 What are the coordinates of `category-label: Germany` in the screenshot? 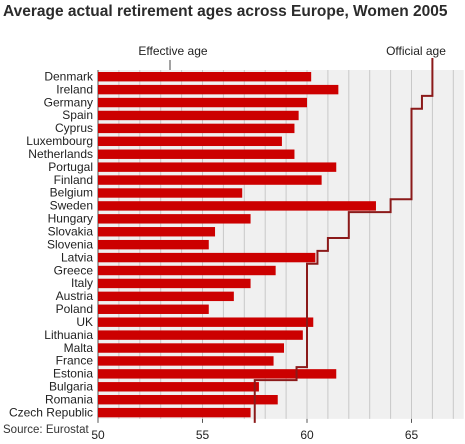 It's located at (68, 102).